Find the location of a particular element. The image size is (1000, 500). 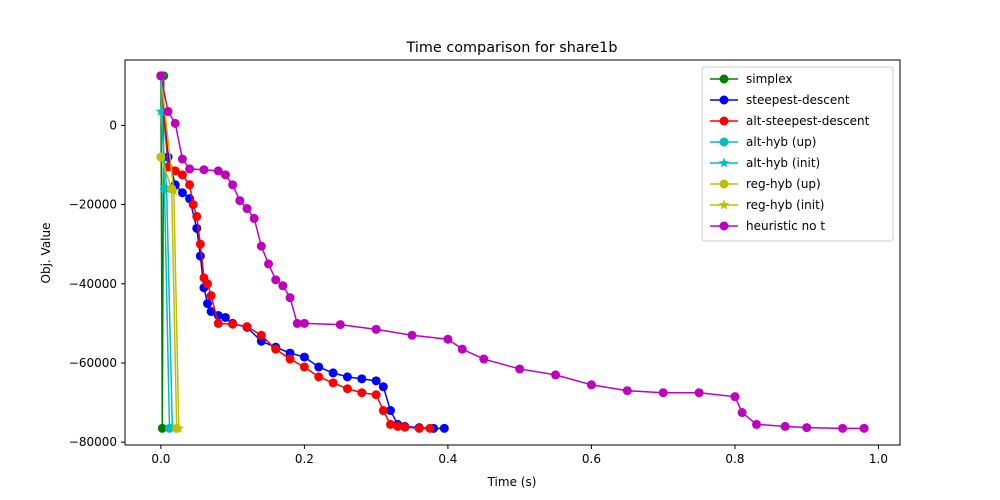

legend-label: reg-hyb (init) is located at coordinates (785, 205).